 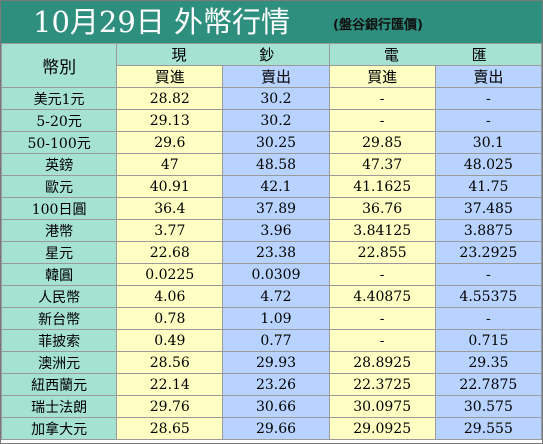 I want to click on cash-sell-cell: 0.0309, so click(x=276, y=274).